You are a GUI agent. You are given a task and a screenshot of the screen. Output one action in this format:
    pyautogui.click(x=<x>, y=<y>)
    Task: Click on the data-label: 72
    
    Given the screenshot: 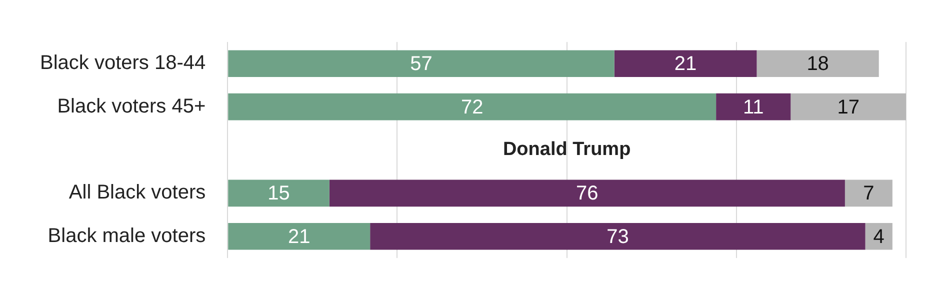 What is the action you would take?
    pyautogui.click(x=472, y=107)
    